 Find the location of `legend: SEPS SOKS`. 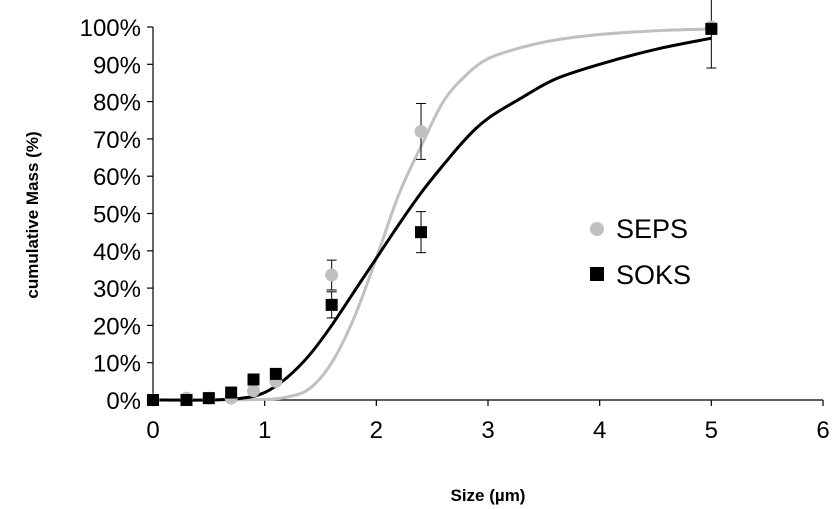

legend: SEPS SOKS is located at coordinates (640, 252).